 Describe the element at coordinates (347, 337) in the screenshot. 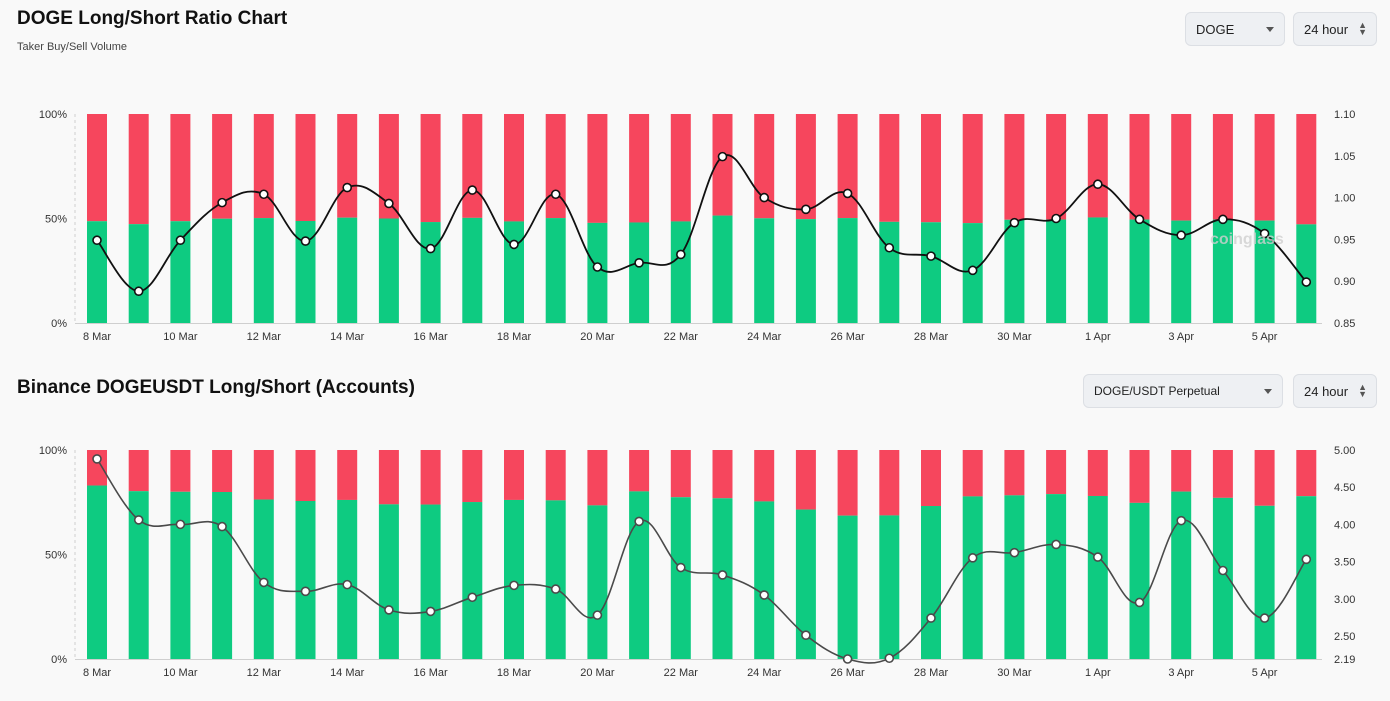

I see `x-tick-label: 14 Mar` at that location.